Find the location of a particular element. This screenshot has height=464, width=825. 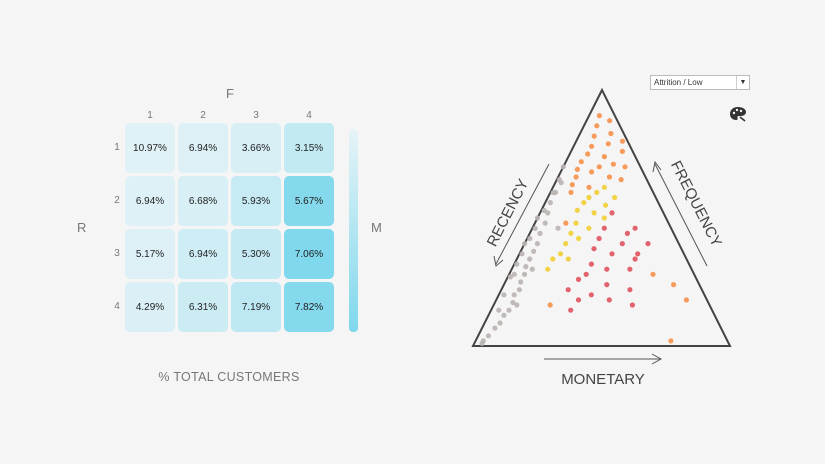

heatmap-cell: 10.97% is located at coordinates (150, 148).